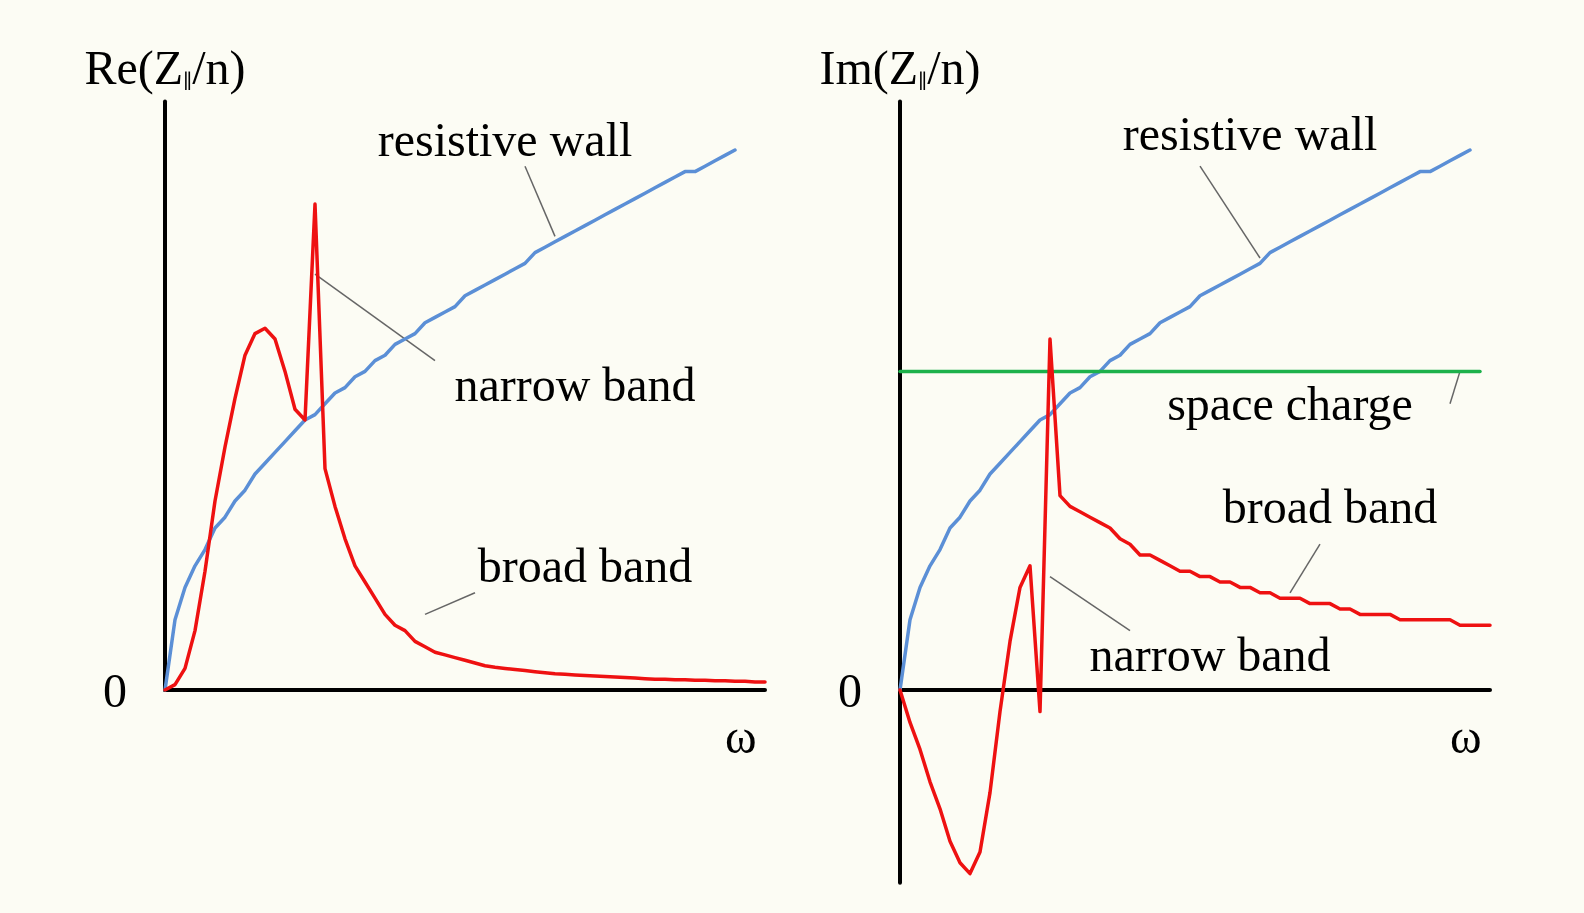  What do you see at coordinates (900, 67) in the screenshot?
I see `y-axis-title: Im(Z∥/n)` at bounding box center [900, 67].